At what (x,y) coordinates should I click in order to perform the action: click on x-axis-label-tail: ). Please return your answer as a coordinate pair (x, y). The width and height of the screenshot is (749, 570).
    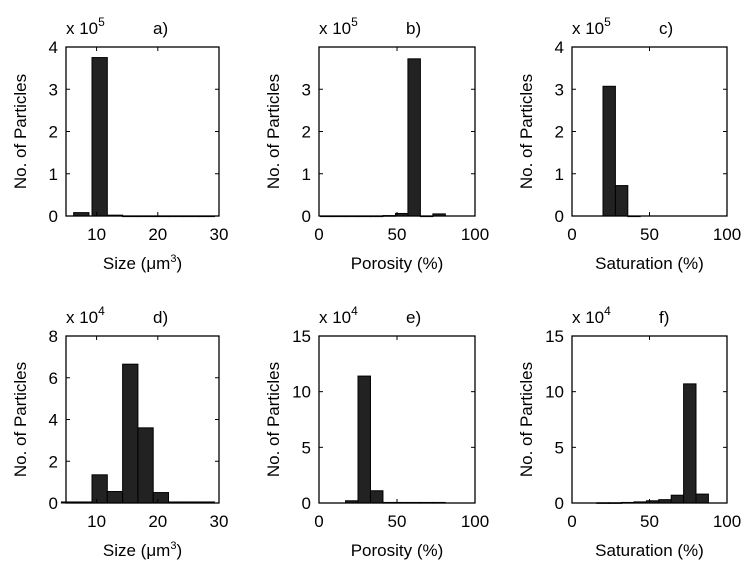
    Looking at the image, I should click on (179, 263).